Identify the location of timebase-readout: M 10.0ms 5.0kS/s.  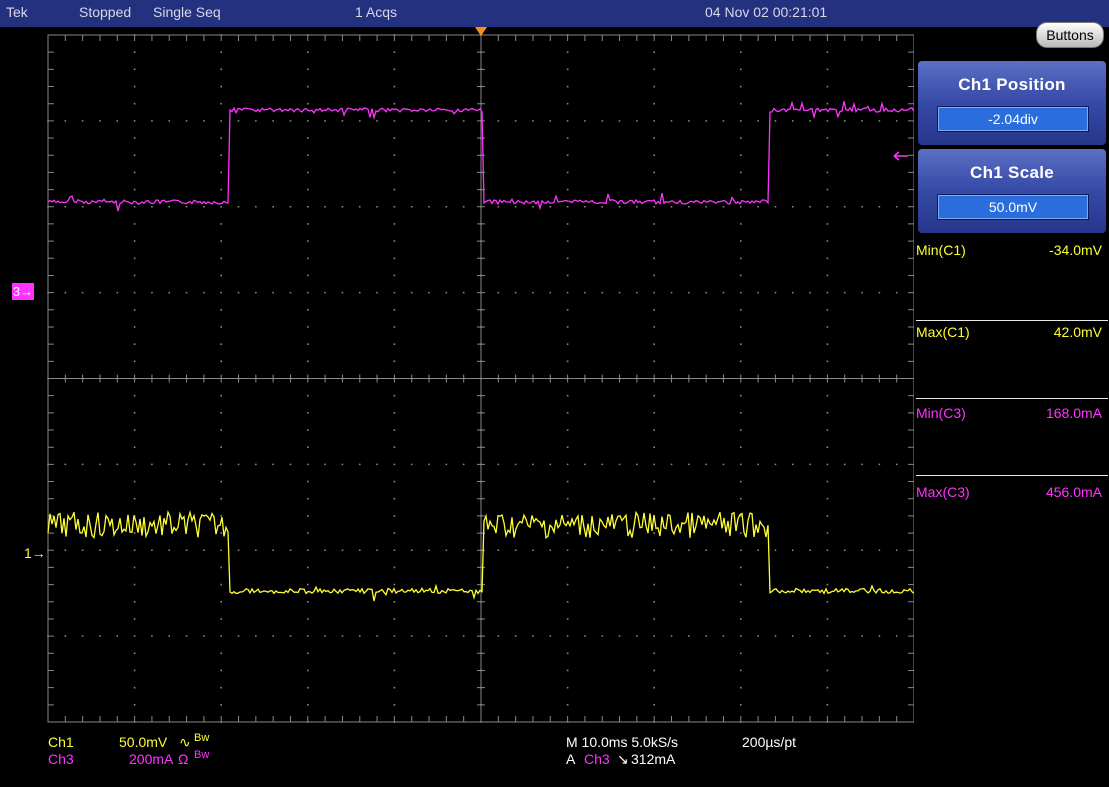
(622, 742).